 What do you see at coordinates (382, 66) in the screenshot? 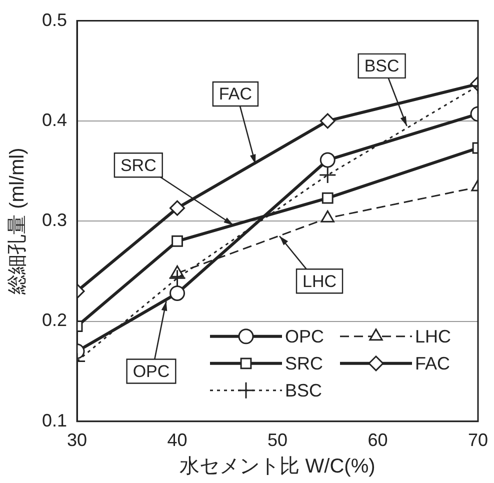
I see `annotation: BSC` at bounding box center [382, 66].